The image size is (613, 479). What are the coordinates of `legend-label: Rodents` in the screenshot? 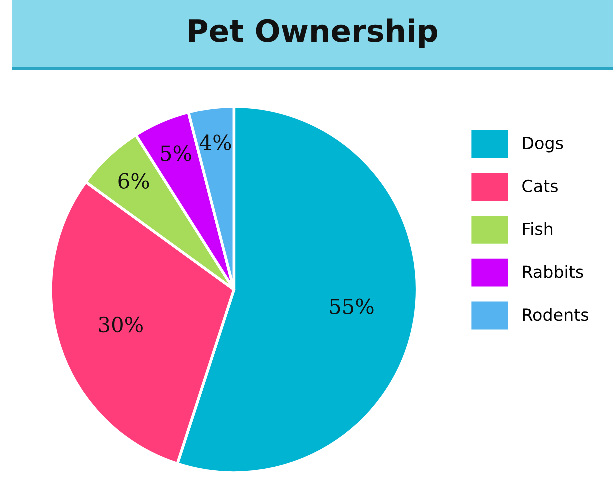 It's located at (556, 315).